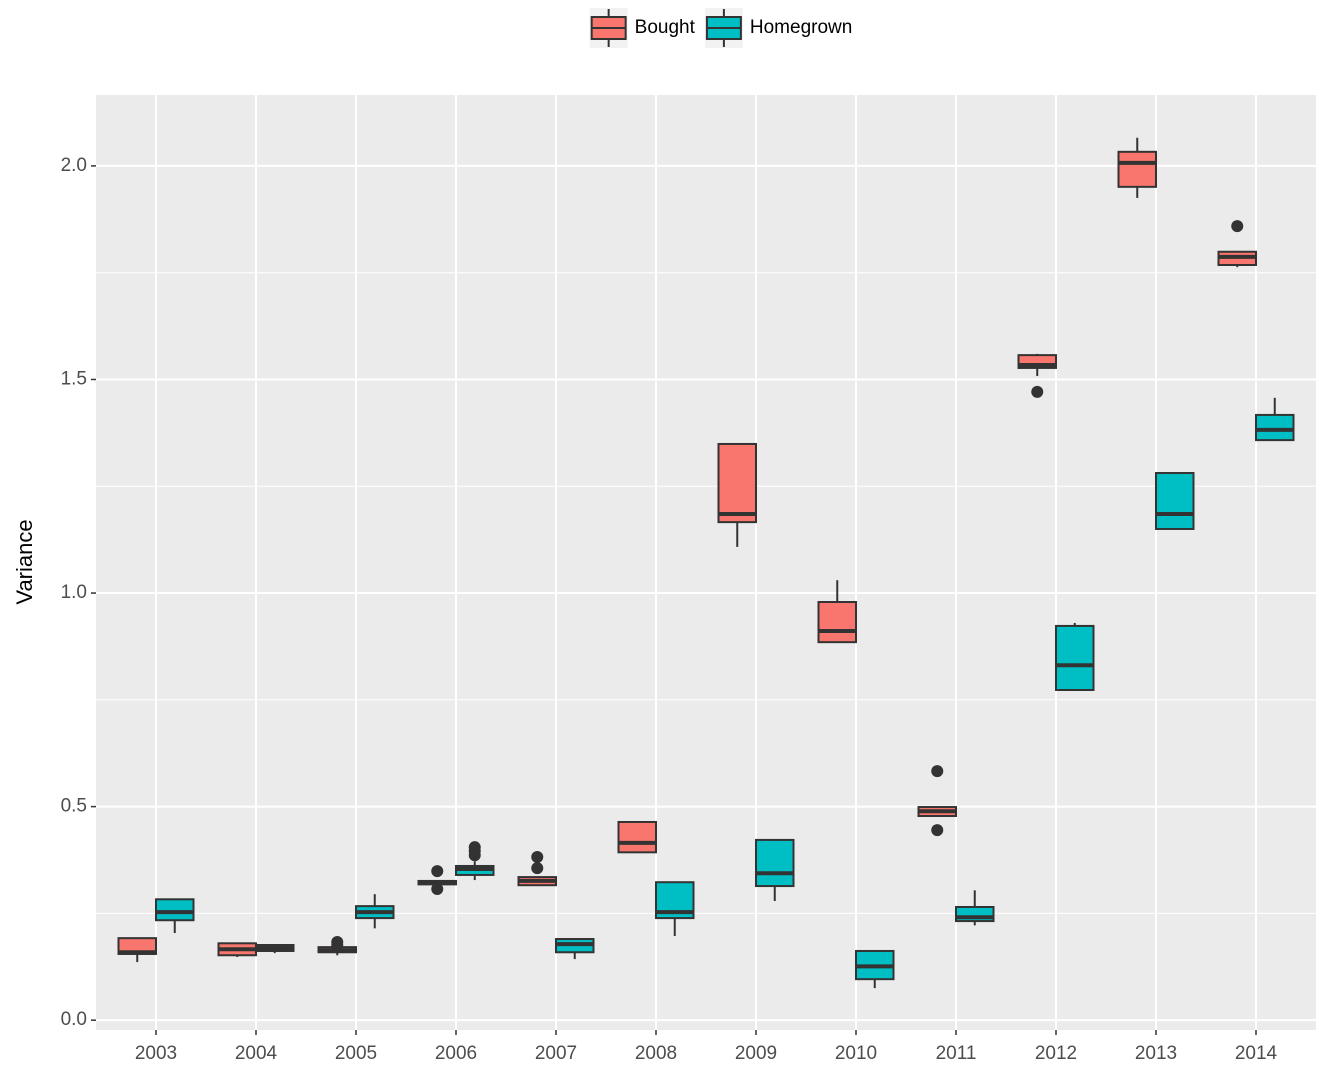  I want to click on y-axis-title: Variance, so click(24, 561).